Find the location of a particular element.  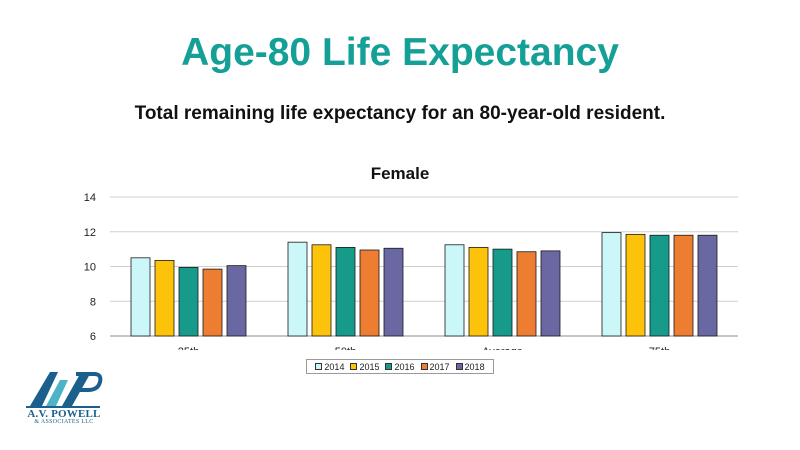

y-tick-label: 10 is located at coordinates (90, 268).